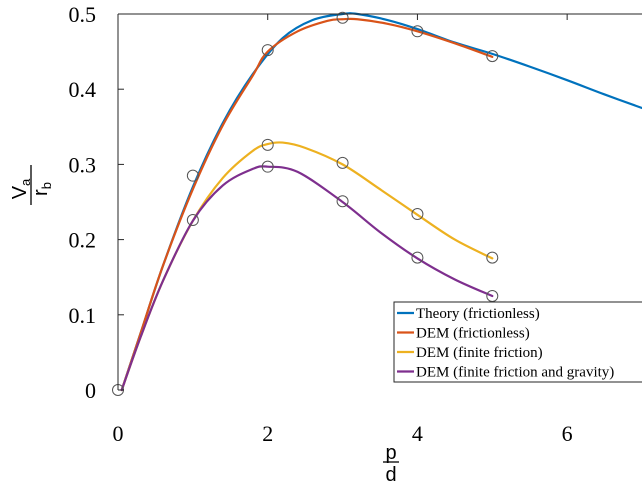 The width and height of the screenshot is (642, 485). Describe the element at coordinates (567, 433) in the screenshot. I see `x-tick-label: 6` at that location.